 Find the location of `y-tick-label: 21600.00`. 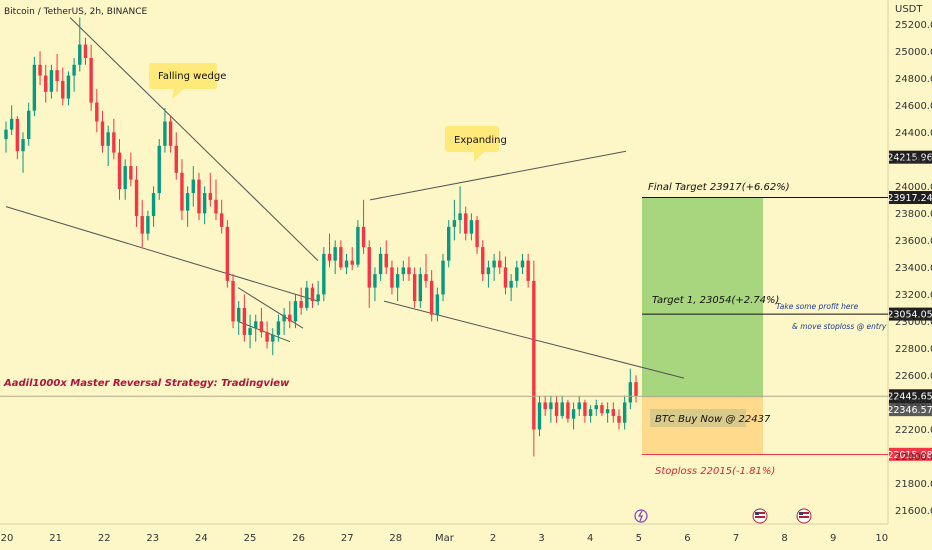

y-tick-label: 21600.00 is located at coordinates (913, 511).